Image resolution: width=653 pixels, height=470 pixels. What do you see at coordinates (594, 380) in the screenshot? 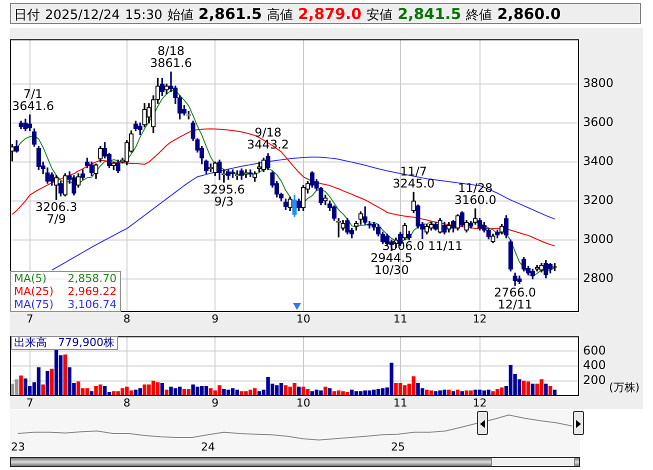
I see `y-tick-label: 200` at bounding box center [594, 380].